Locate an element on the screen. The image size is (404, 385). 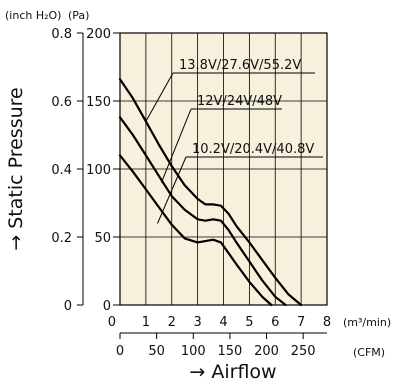
x-tick-label: 2 is located at coordinates (172, 322).